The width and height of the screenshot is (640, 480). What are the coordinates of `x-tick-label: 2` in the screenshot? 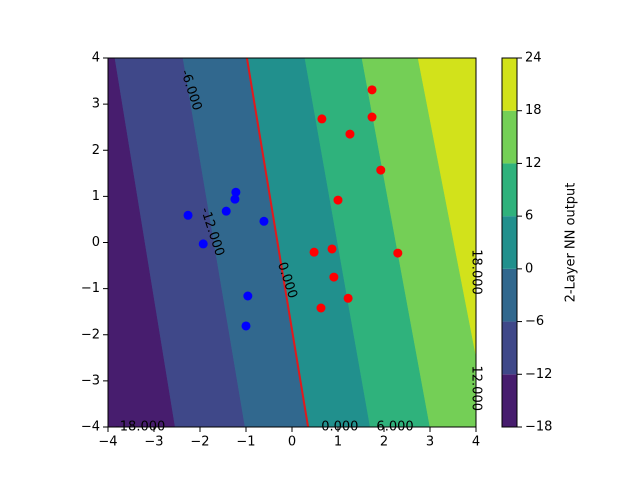 It's located at (384, 442).